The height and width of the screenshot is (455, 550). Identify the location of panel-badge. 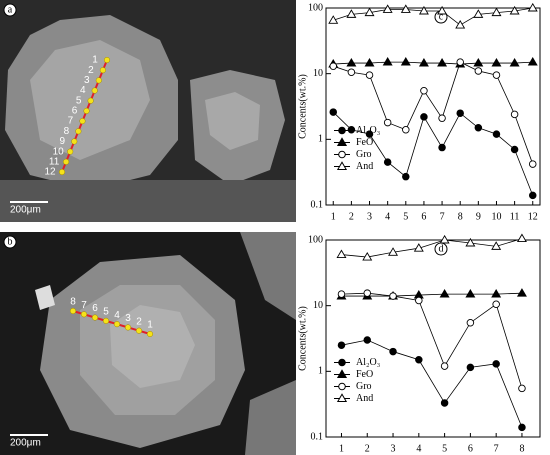
(10, 242).